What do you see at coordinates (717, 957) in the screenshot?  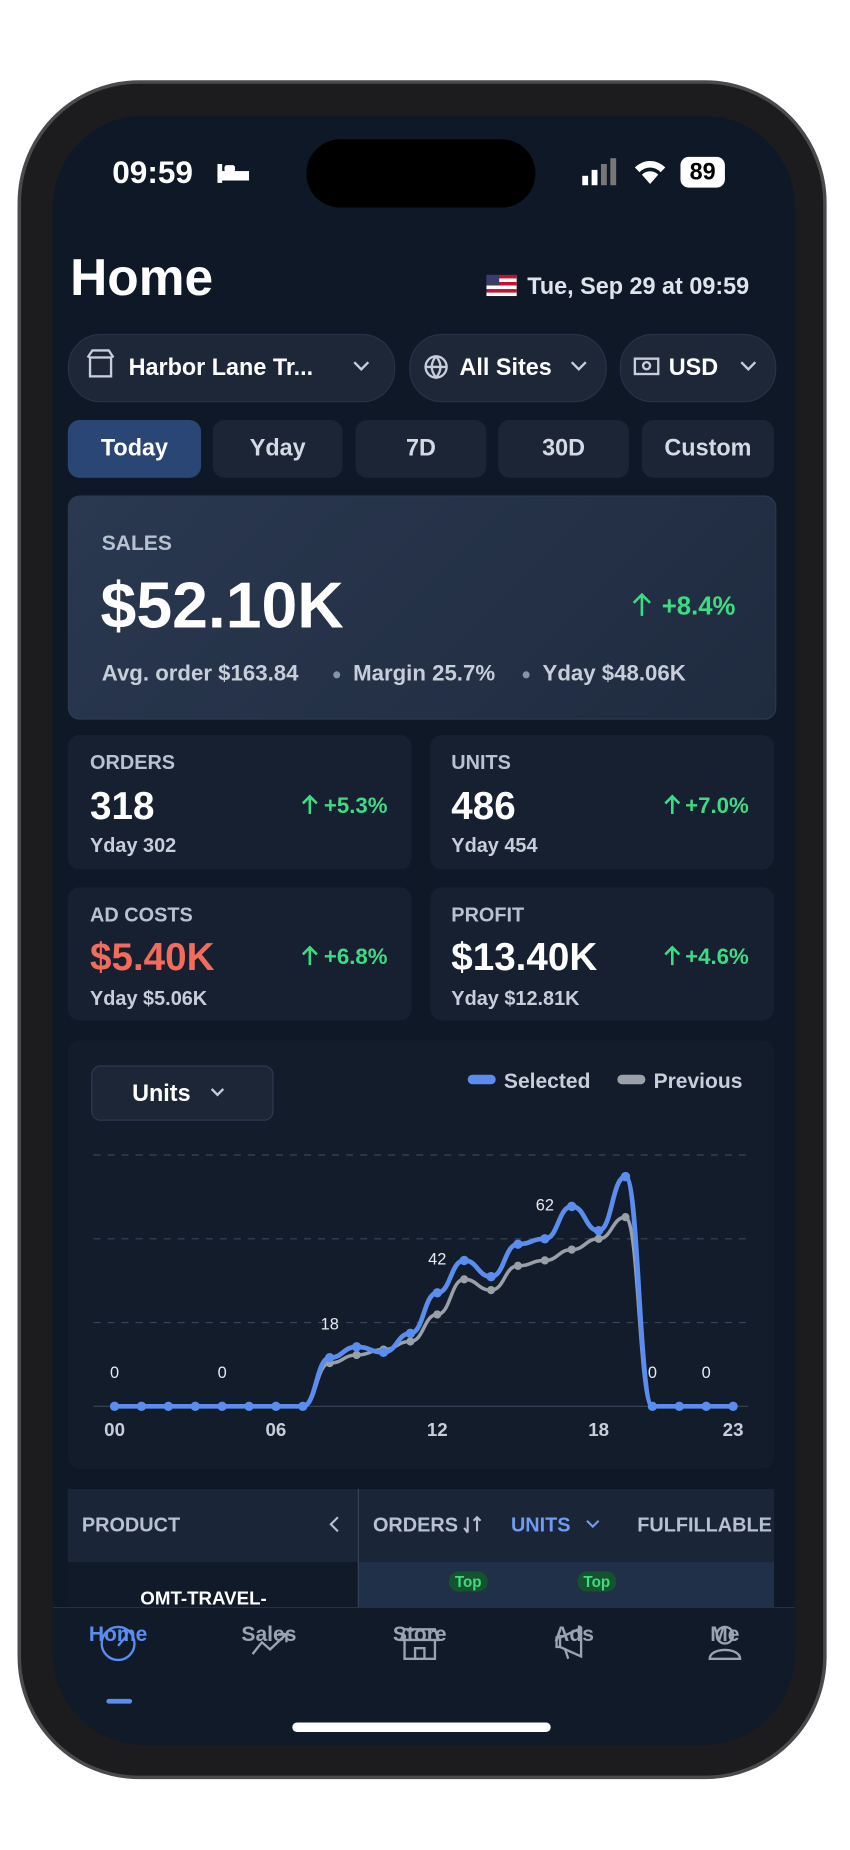 I see `metric-change: +4.6%` at bounding box center [717, 957].